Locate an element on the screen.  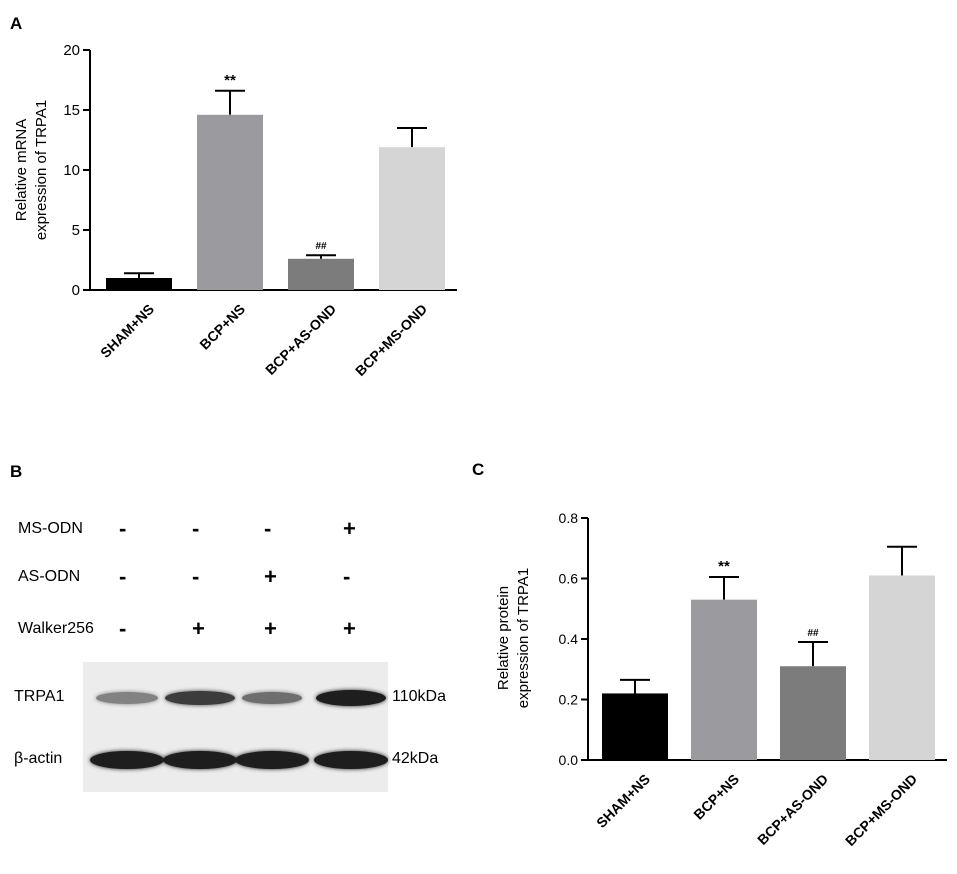
chart-c-significance-mark: ** is located at coordinates (724, 566).